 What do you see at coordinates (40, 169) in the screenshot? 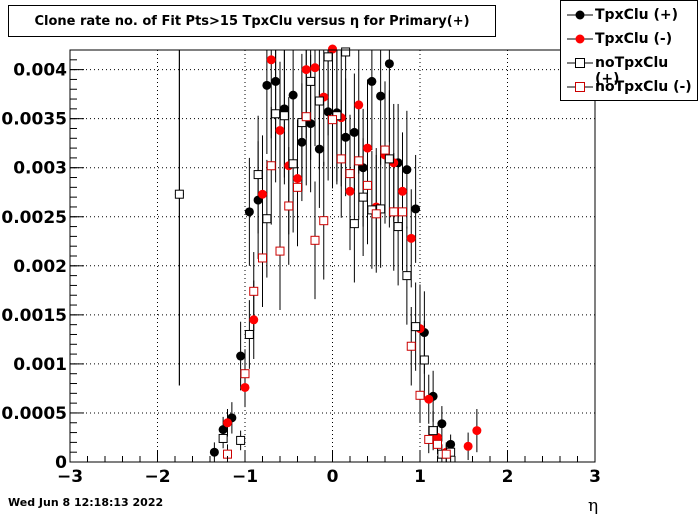
I see `y-tick-label: 0.003` at bounding box center [40, 169].